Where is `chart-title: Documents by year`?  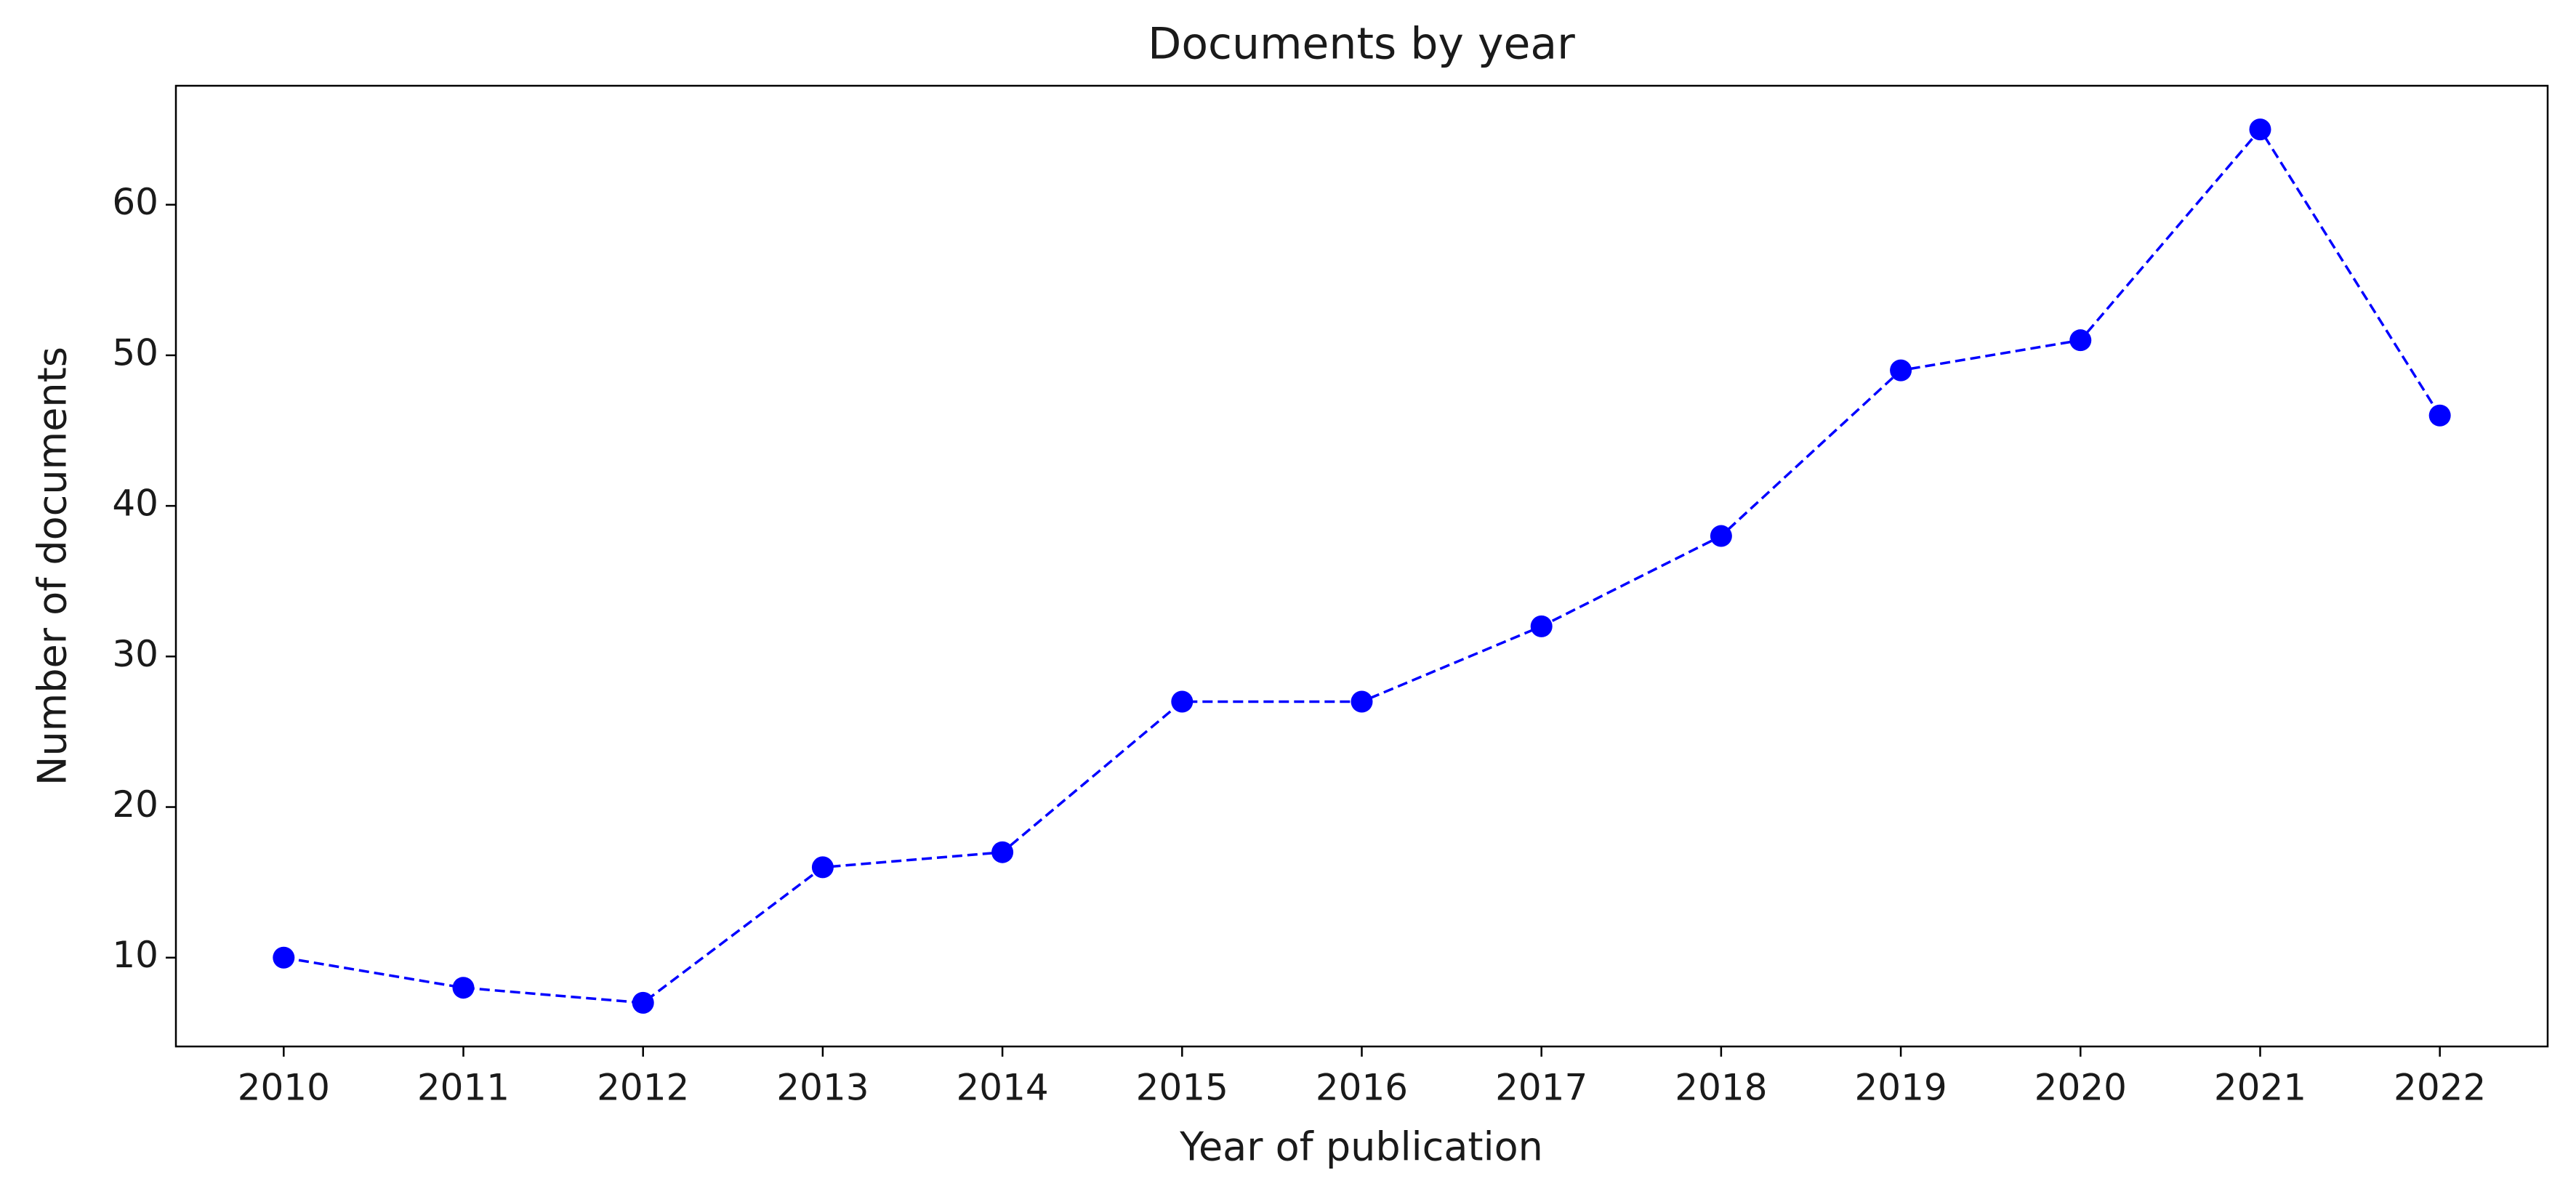 chart-title: Documents by year is located at coordinates (1361, 45).